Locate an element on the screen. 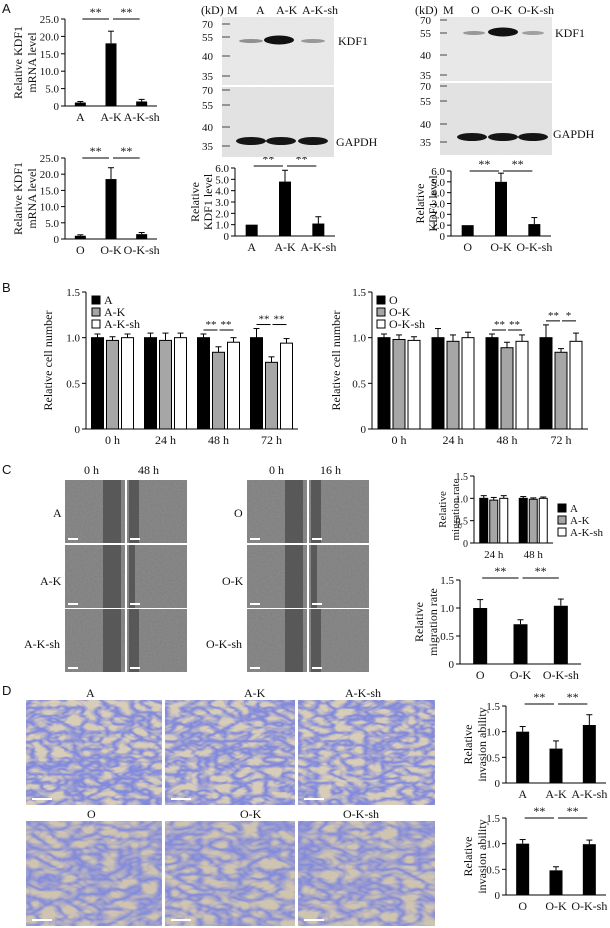 The image size is (610, 928). y-tick-label: 3.0 is located at coordinates (438, 205).